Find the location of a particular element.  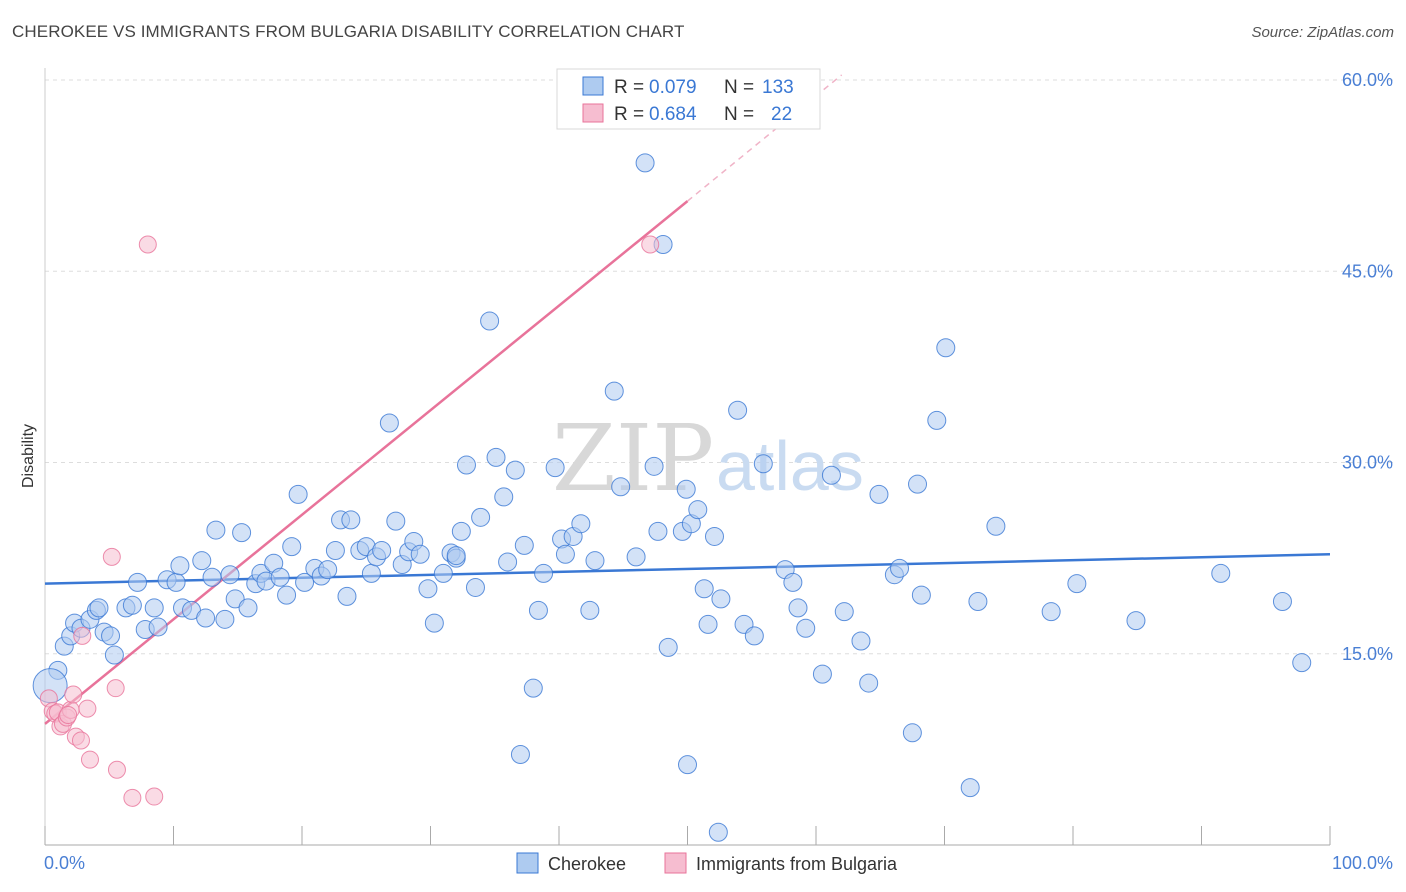

bottom-legend-swatch-bulgaria is located at coordinates (675, 863).